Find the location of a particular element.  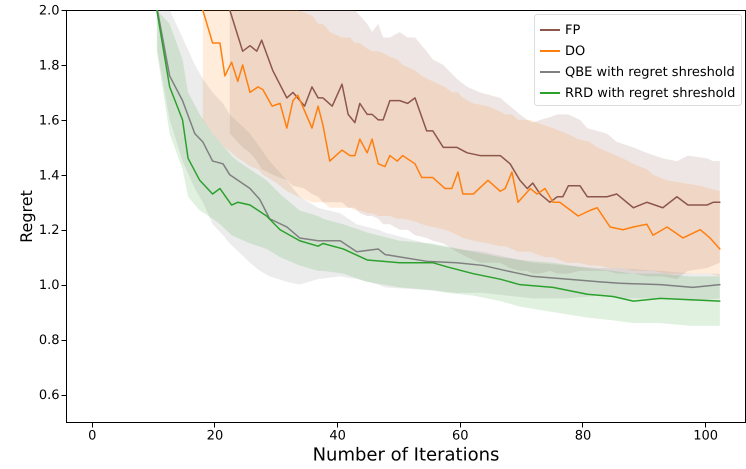

legend-label: QBE with regret shreshold is located at coordinates (650, 72).